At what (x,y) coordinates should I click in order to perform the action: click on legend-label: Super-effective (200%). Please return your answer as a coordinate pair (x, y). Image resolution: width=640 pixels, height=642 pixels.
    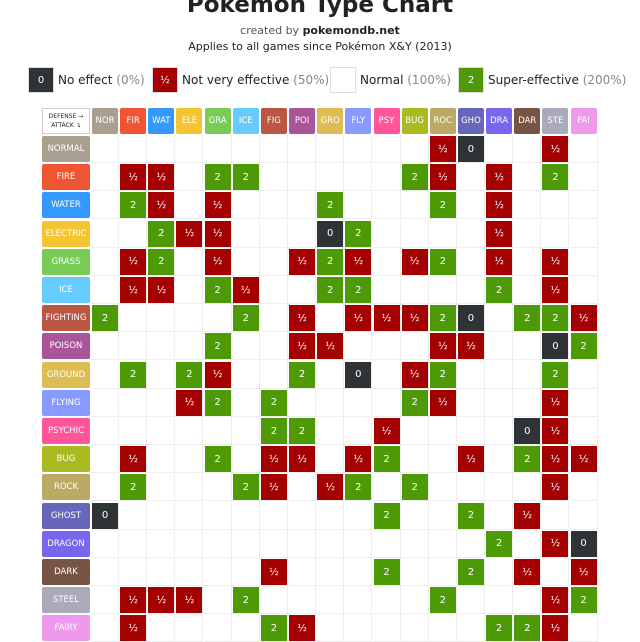
    Looking at the image, I should click on (557, 80).